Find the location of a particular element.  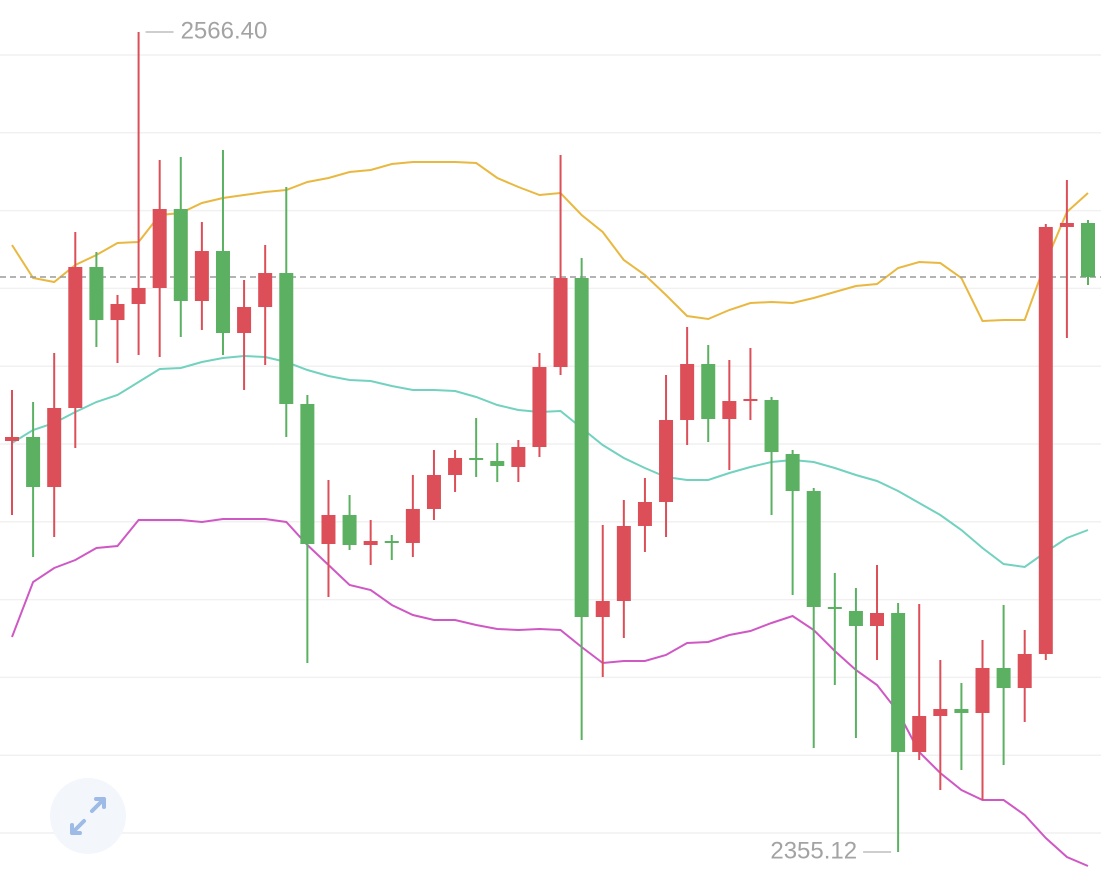

expand-button-bg is located at coordinates (88, 816).